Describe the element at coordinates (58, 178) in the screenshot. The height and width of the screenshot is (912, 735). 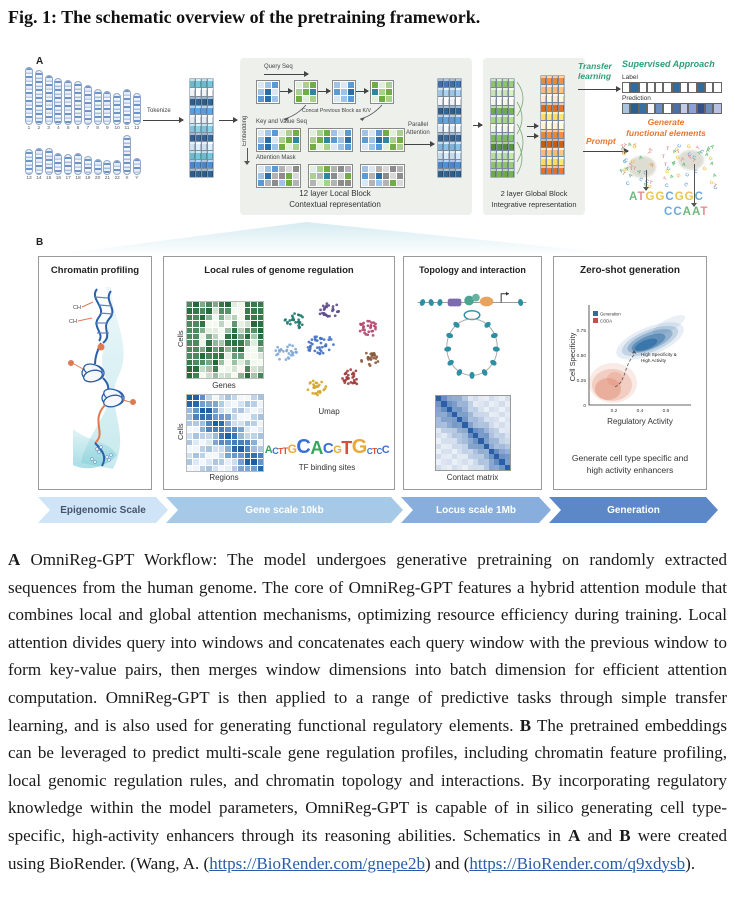
I see `chromosome-number: 16` at that location.